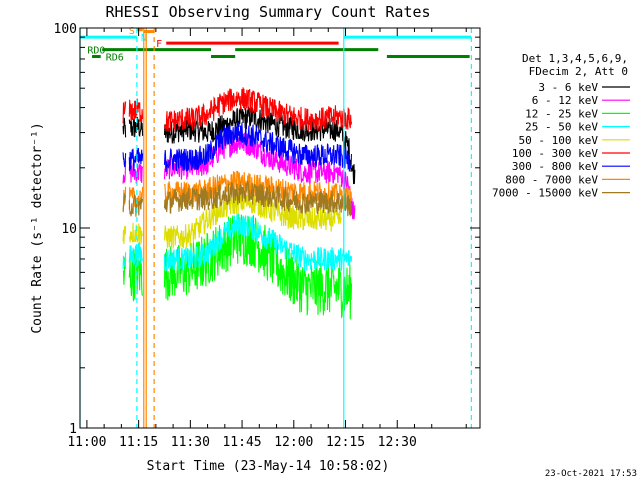 The image size is (640, 480). What do you see at coordinates (73, 429) in the screenshot?
I see `y-tick-label-0: 1` at bounding box center [73, 429].